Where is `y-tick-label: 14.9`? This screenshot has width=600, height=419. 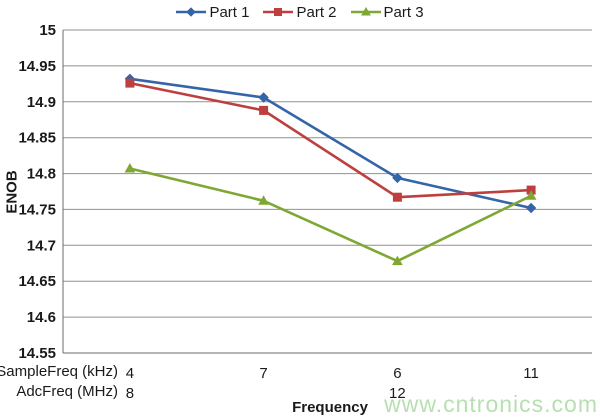
y-tick-label: 14.9 is located at coordinates (41, 102).